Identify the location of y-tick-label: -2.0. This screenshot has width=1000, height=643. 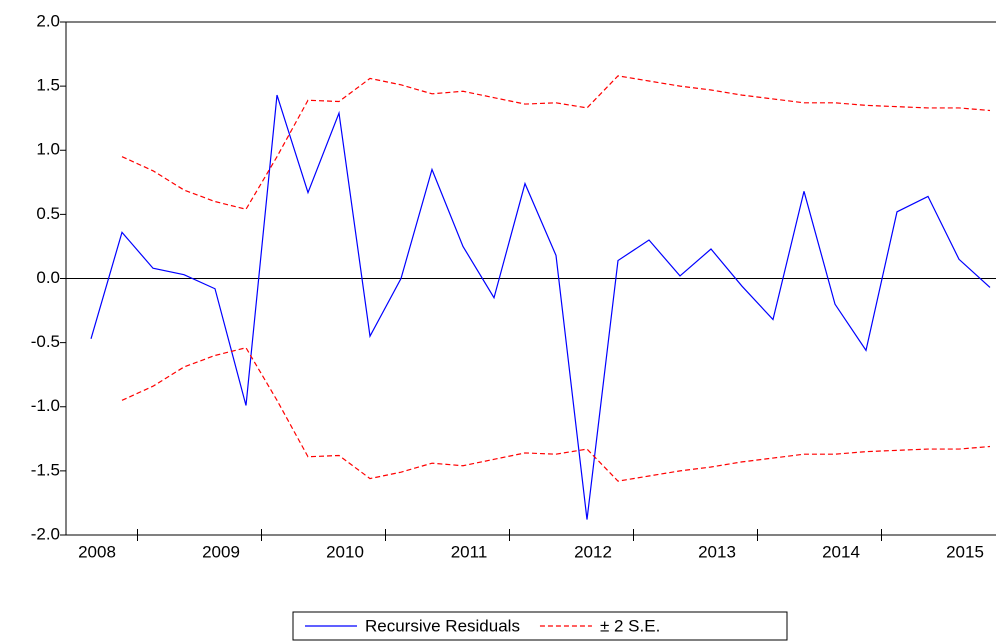
(45, 533).